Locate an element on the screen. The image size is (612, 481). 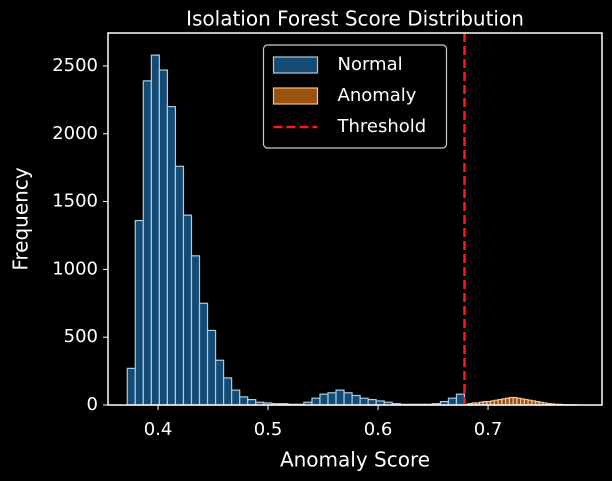
y-tick-label: 2500 is located at coordinates (75, 65).